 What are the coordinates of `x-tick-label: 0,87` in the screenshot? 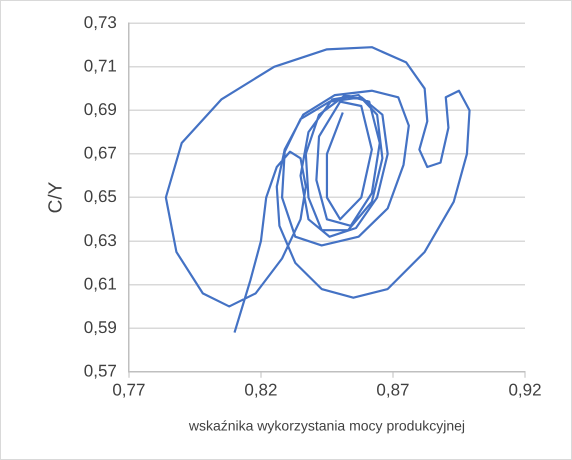 It's located at (393, 390).